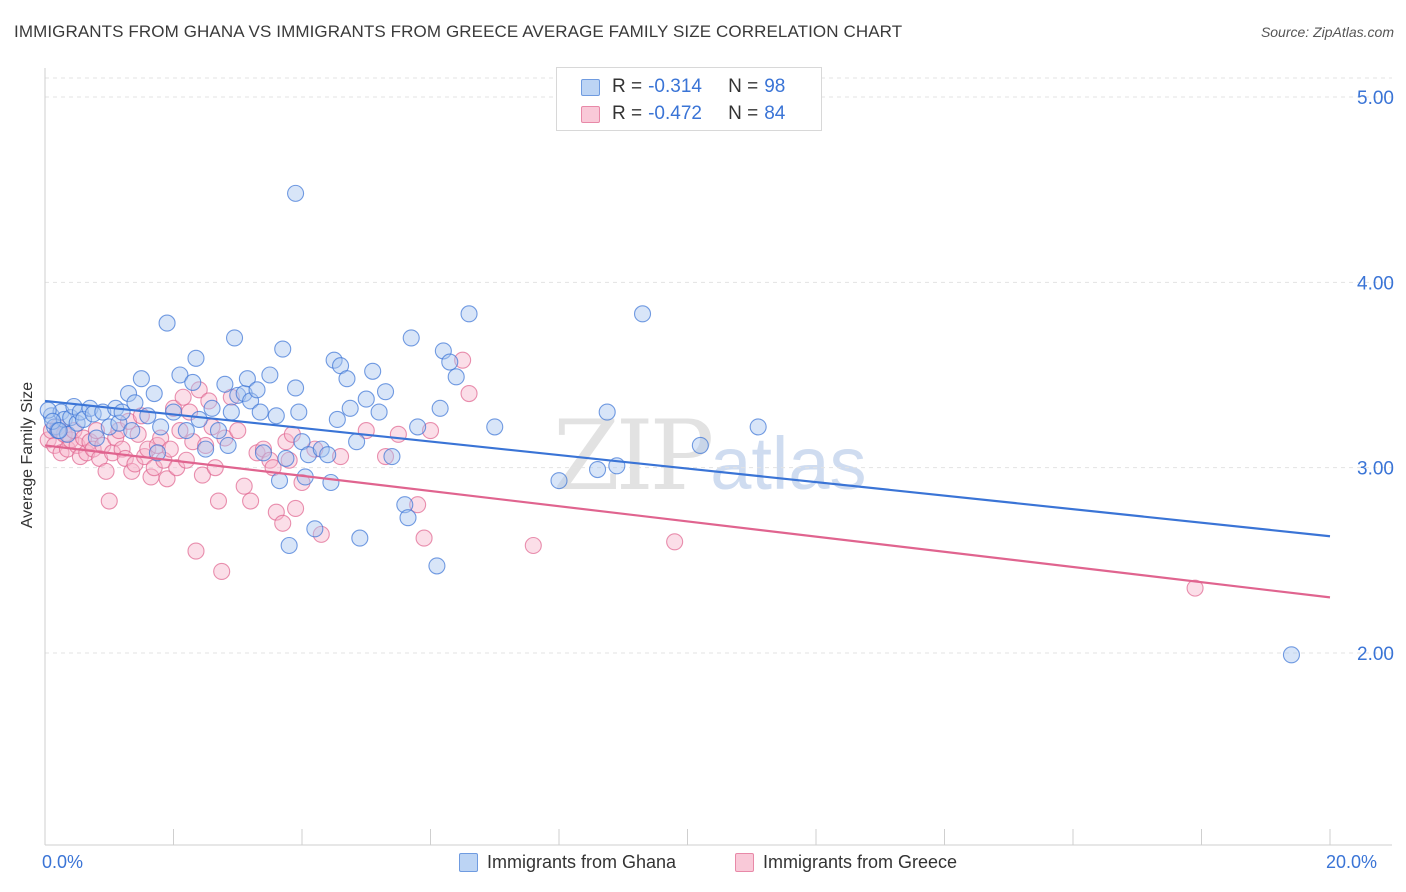  Describe the element at coordinates (1375, 654) in the screenshot. I see `y-tick-label: 2.00` at that location.